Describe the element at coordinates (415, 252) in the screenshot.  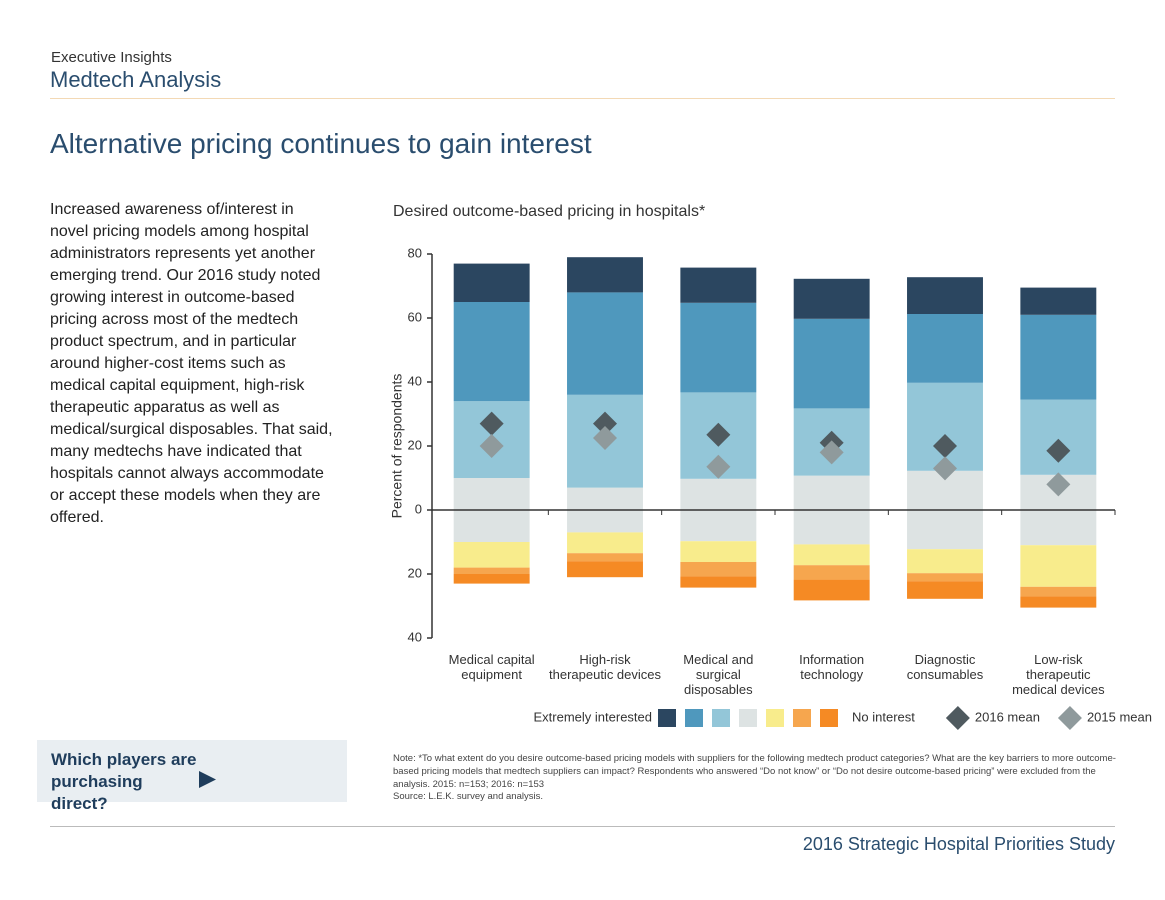
I see `y-tick-label: 80` at that location.